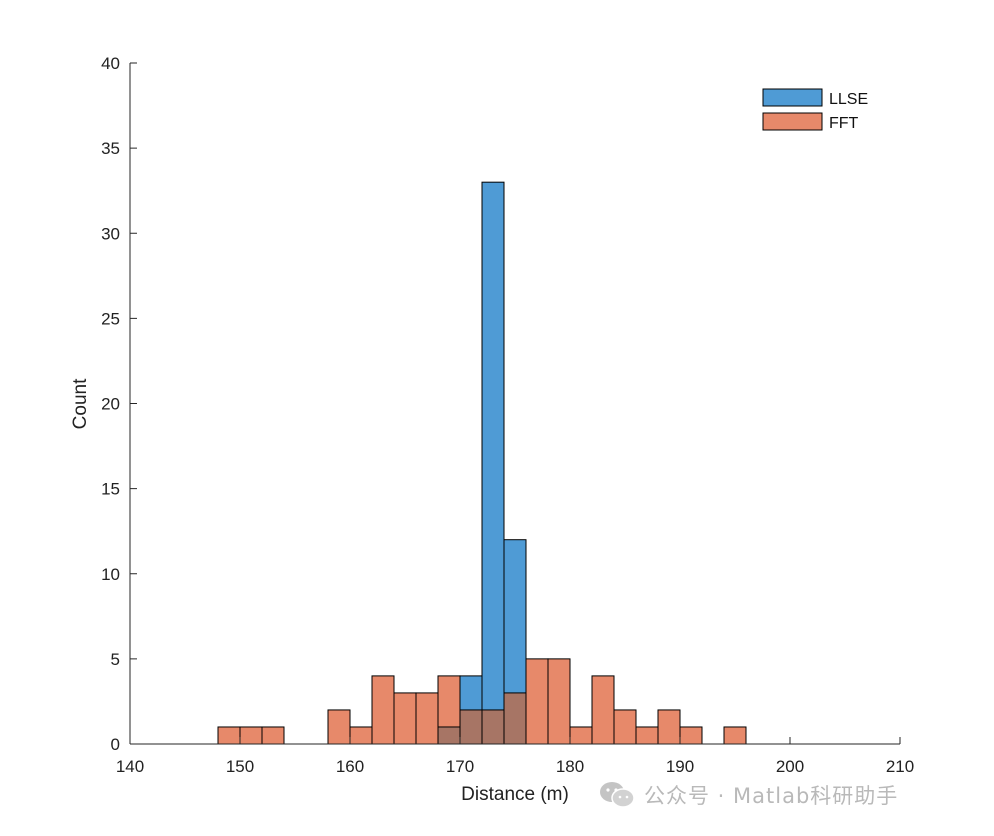 The height and width of the screenshot is (836, 994). I want to click on y-tick-label: 40, so click(110, 63).